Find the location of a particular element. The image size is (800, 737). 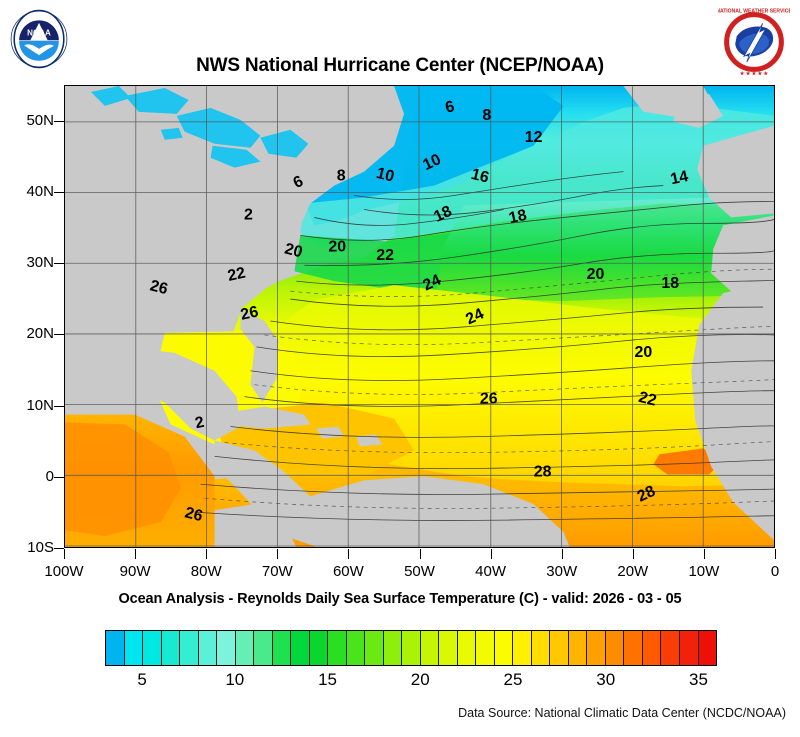

svg-text: NOAA is located at coordinates (39, 32).